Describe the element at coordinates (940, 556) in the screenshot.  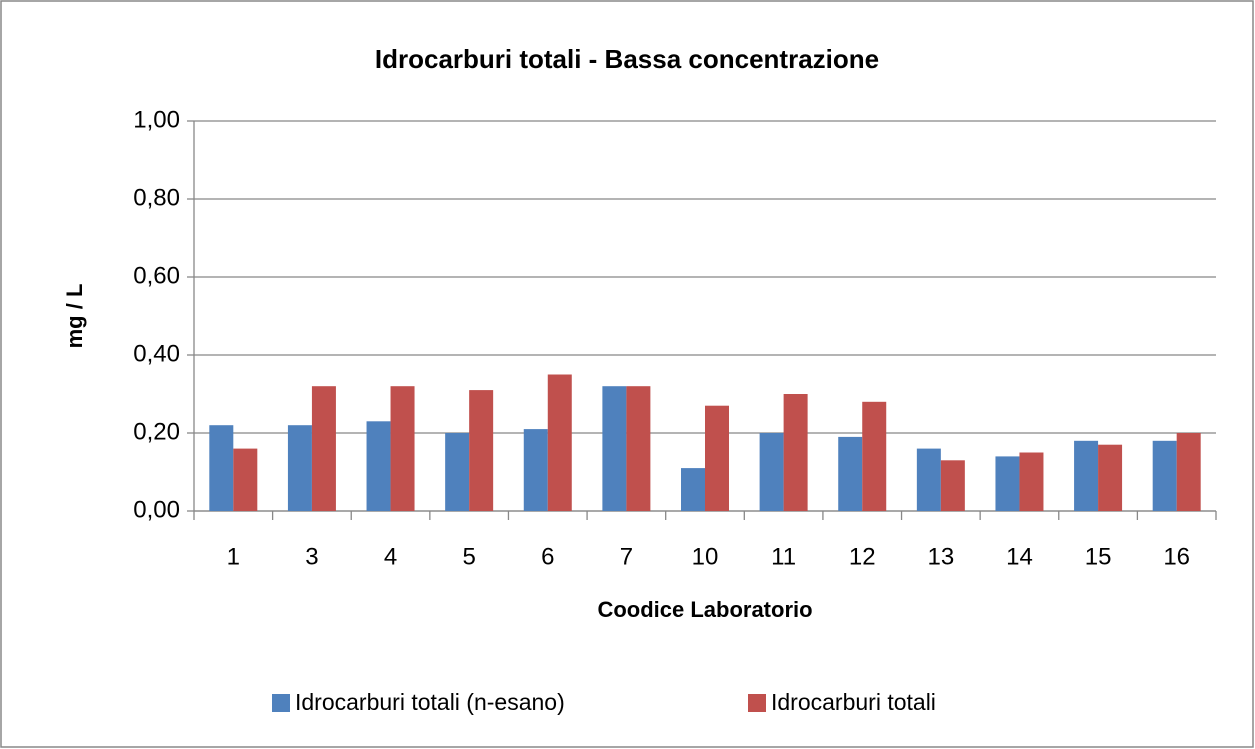
I see `x-tick-label: 13` at that location.